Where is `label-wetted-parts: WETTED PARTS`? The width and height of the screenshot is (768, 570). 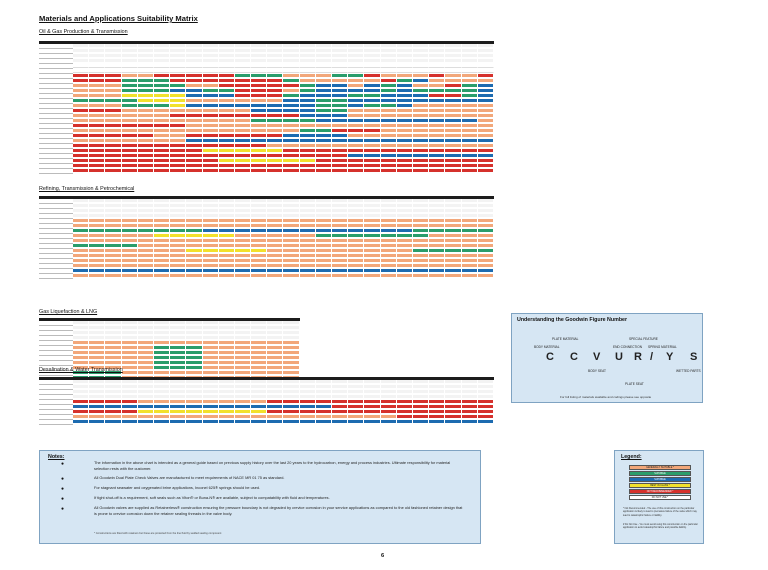
label-wetted-parts: WETTED PARTS is located at coordinates (688, 371).